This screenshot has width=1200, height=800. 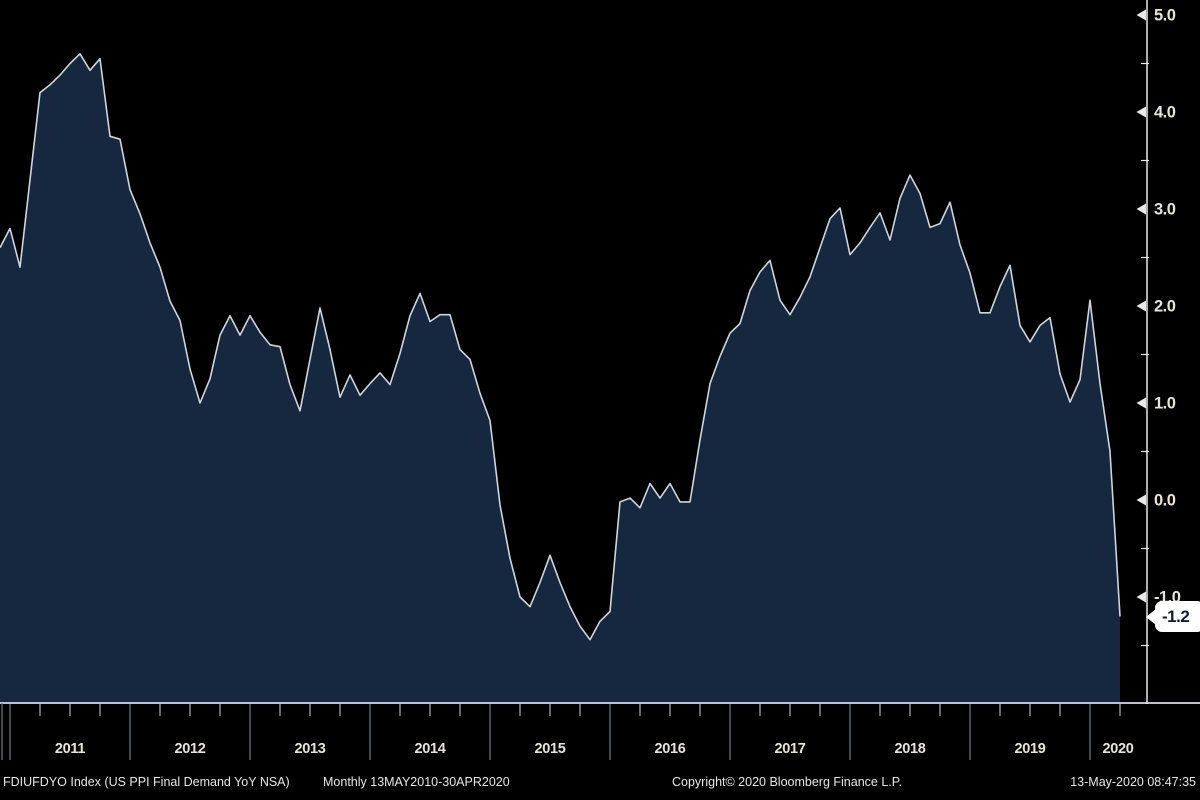 What do you see at coordinates (1165, 16) in the screenshot?
I see `y-axis-tick-label: 5.0` at bounding box center [1165, 16].